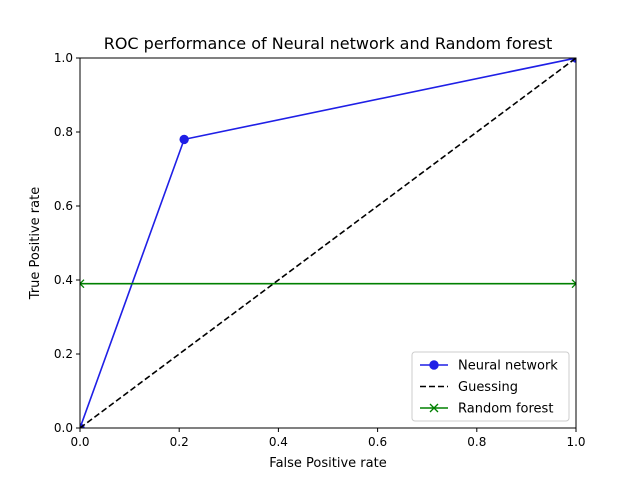 The height and width of the screenshot is (480, 640). I want to click on y-axis-ticks: 0.0 0.2 0.4 0.6 0.8 1.0, so click(67, 243).